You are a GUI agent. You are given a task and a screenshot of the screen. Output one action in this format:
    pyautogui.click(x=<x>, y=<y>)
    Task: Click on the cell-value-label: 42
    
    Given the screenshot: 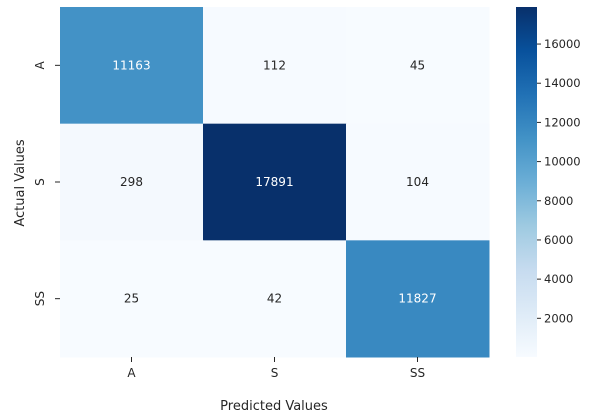 What is the action you would take?
    pyautogui.click(x=274, y=299)
    